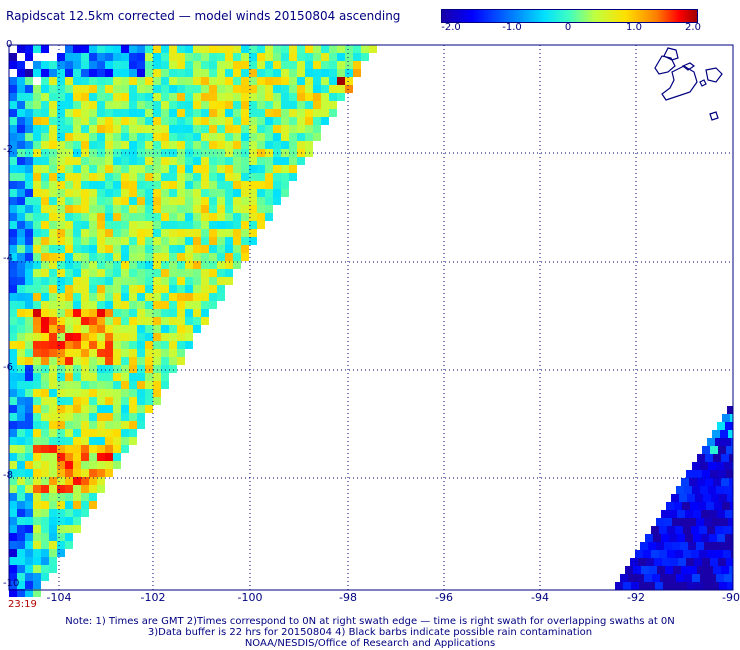 This screenshot has width=740, height=650. Describe the element at coordinates (9, 44) in the screenshot. I see `y-tick-label: 0` at that location.